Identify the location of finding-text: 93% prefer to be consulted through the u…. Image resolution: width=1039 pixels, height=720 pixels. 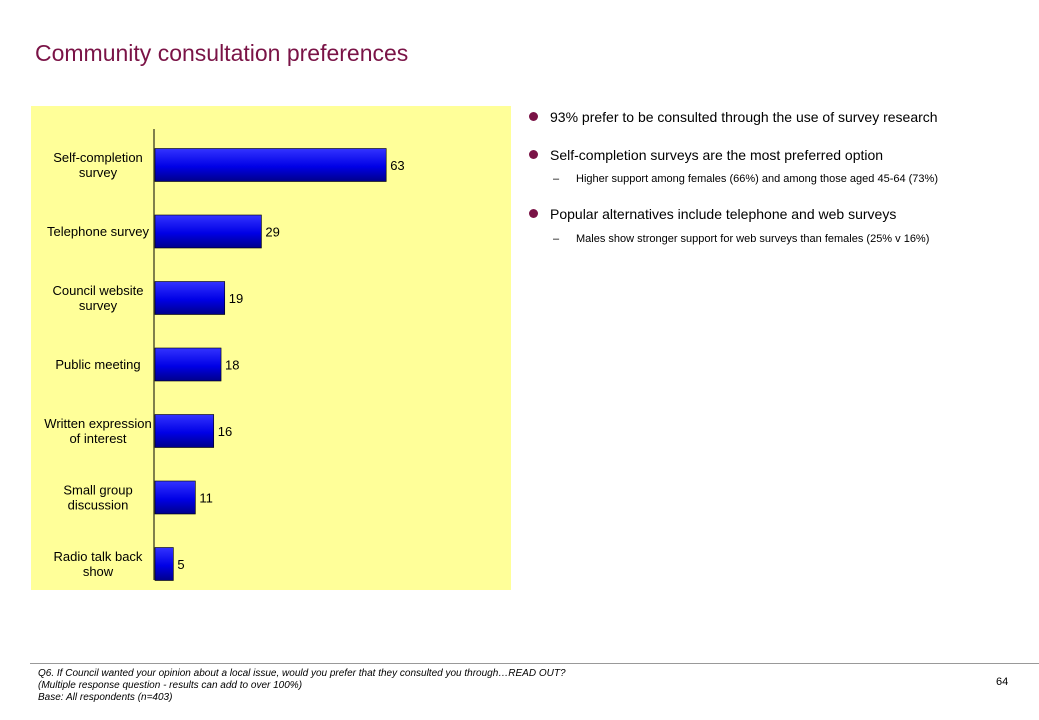
(744, 117).